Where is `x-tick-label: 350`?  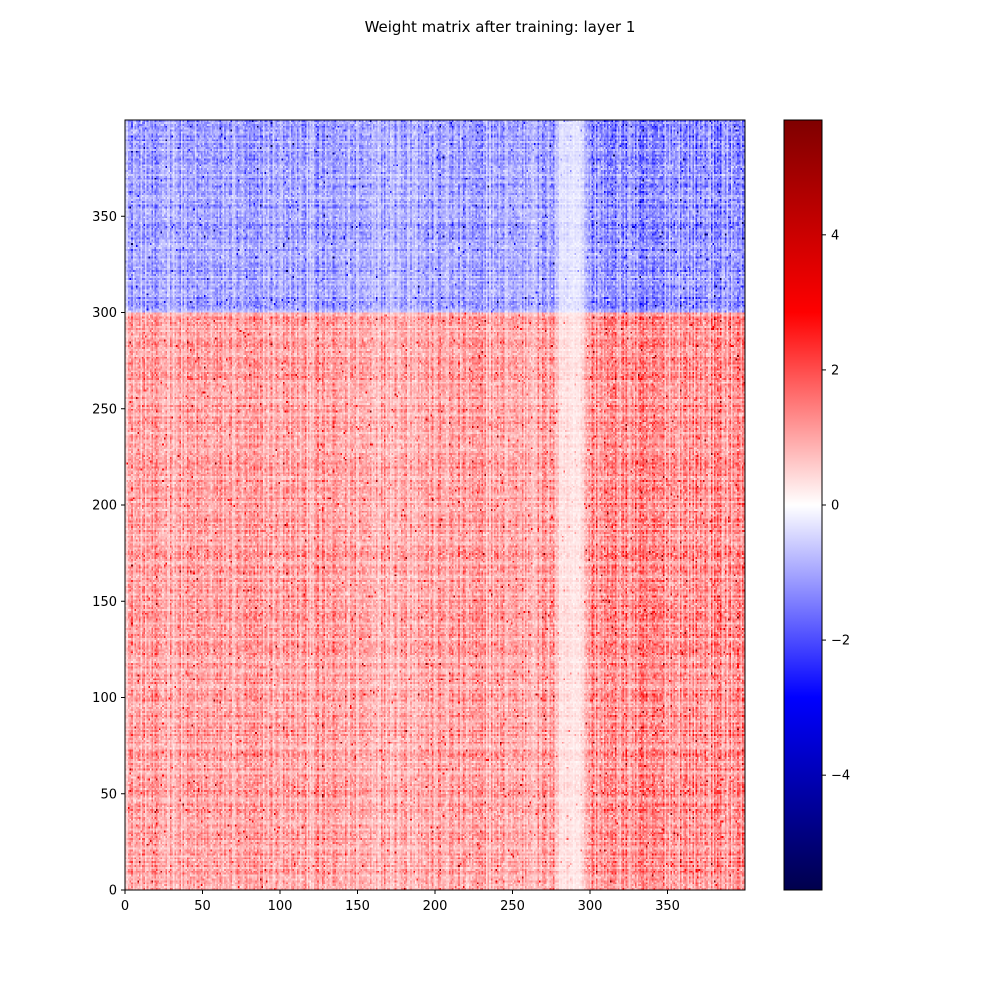 x-tick-label: 350 is located at coordinates (667, 906).